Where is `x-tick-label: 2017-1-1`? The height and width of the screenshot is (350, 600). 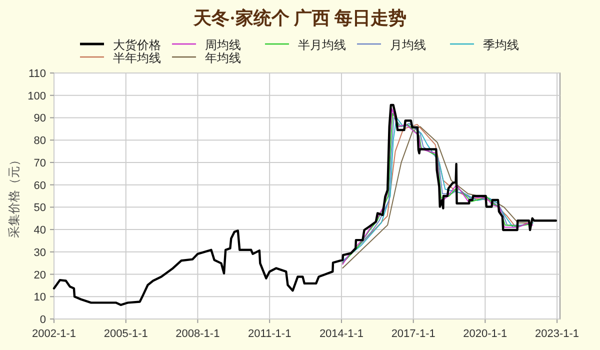
x-tick-label: 2017-1-1 is located at coordinates (413, 334).